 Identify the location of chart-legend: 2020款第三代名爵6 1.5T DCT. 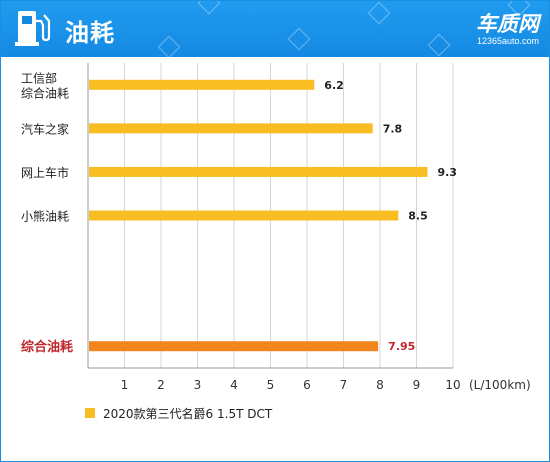
(178, 413).